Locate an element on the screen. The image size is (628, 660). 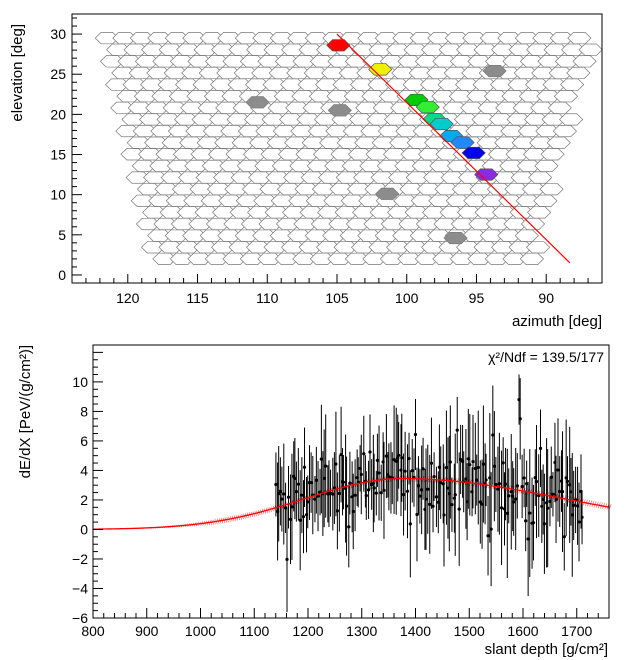
x-tick-label: 1600 is located at coordinates (522, 631).